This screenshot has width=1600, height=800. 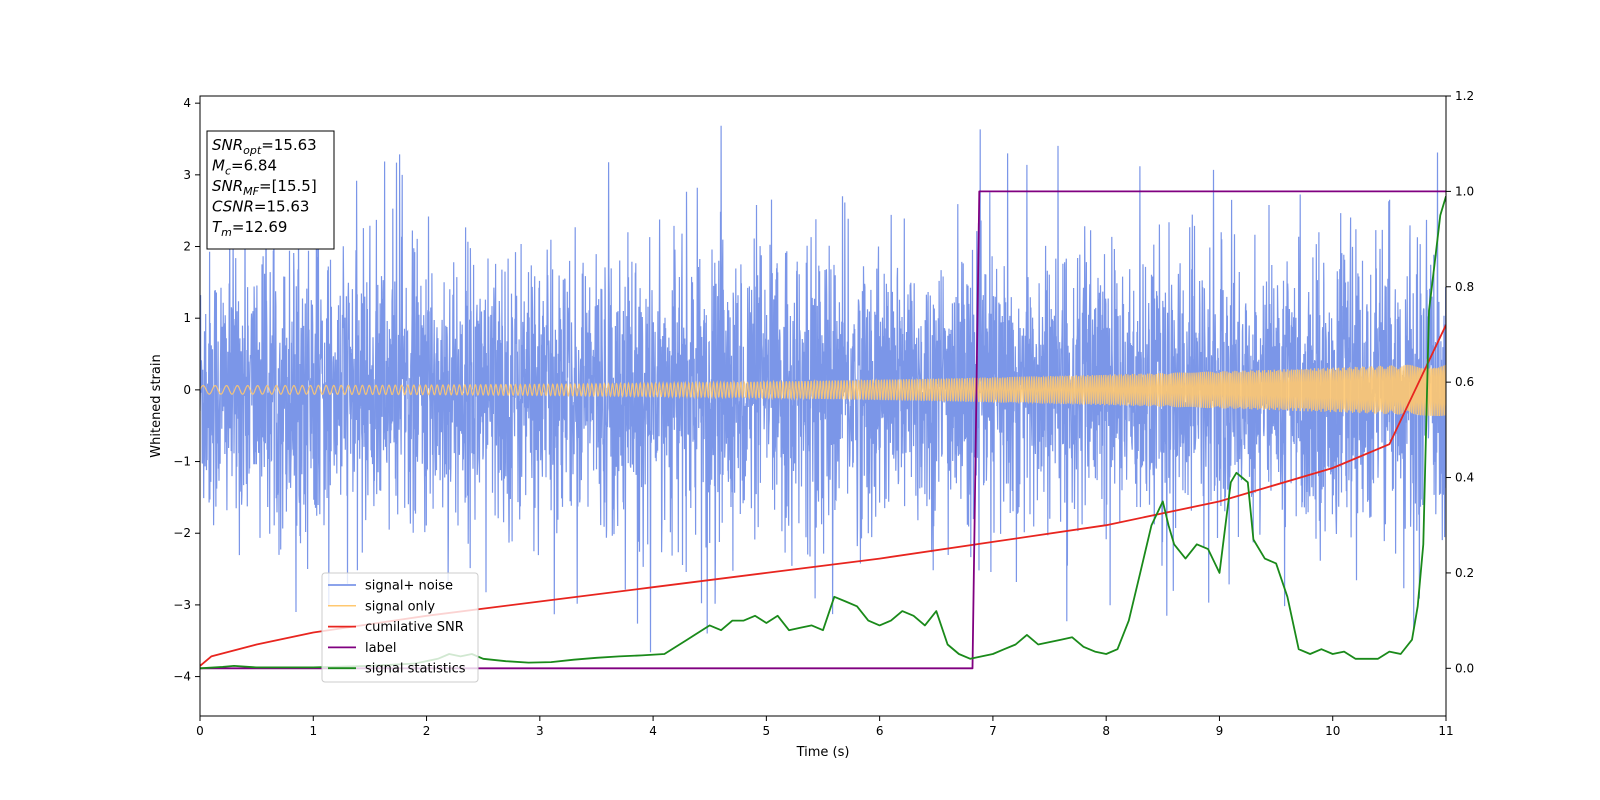 What do you see at coordinates (1464, 668) in the screenshot?
I see `y-right-tick-label: 0.0` at bounding box center [1464, 668].